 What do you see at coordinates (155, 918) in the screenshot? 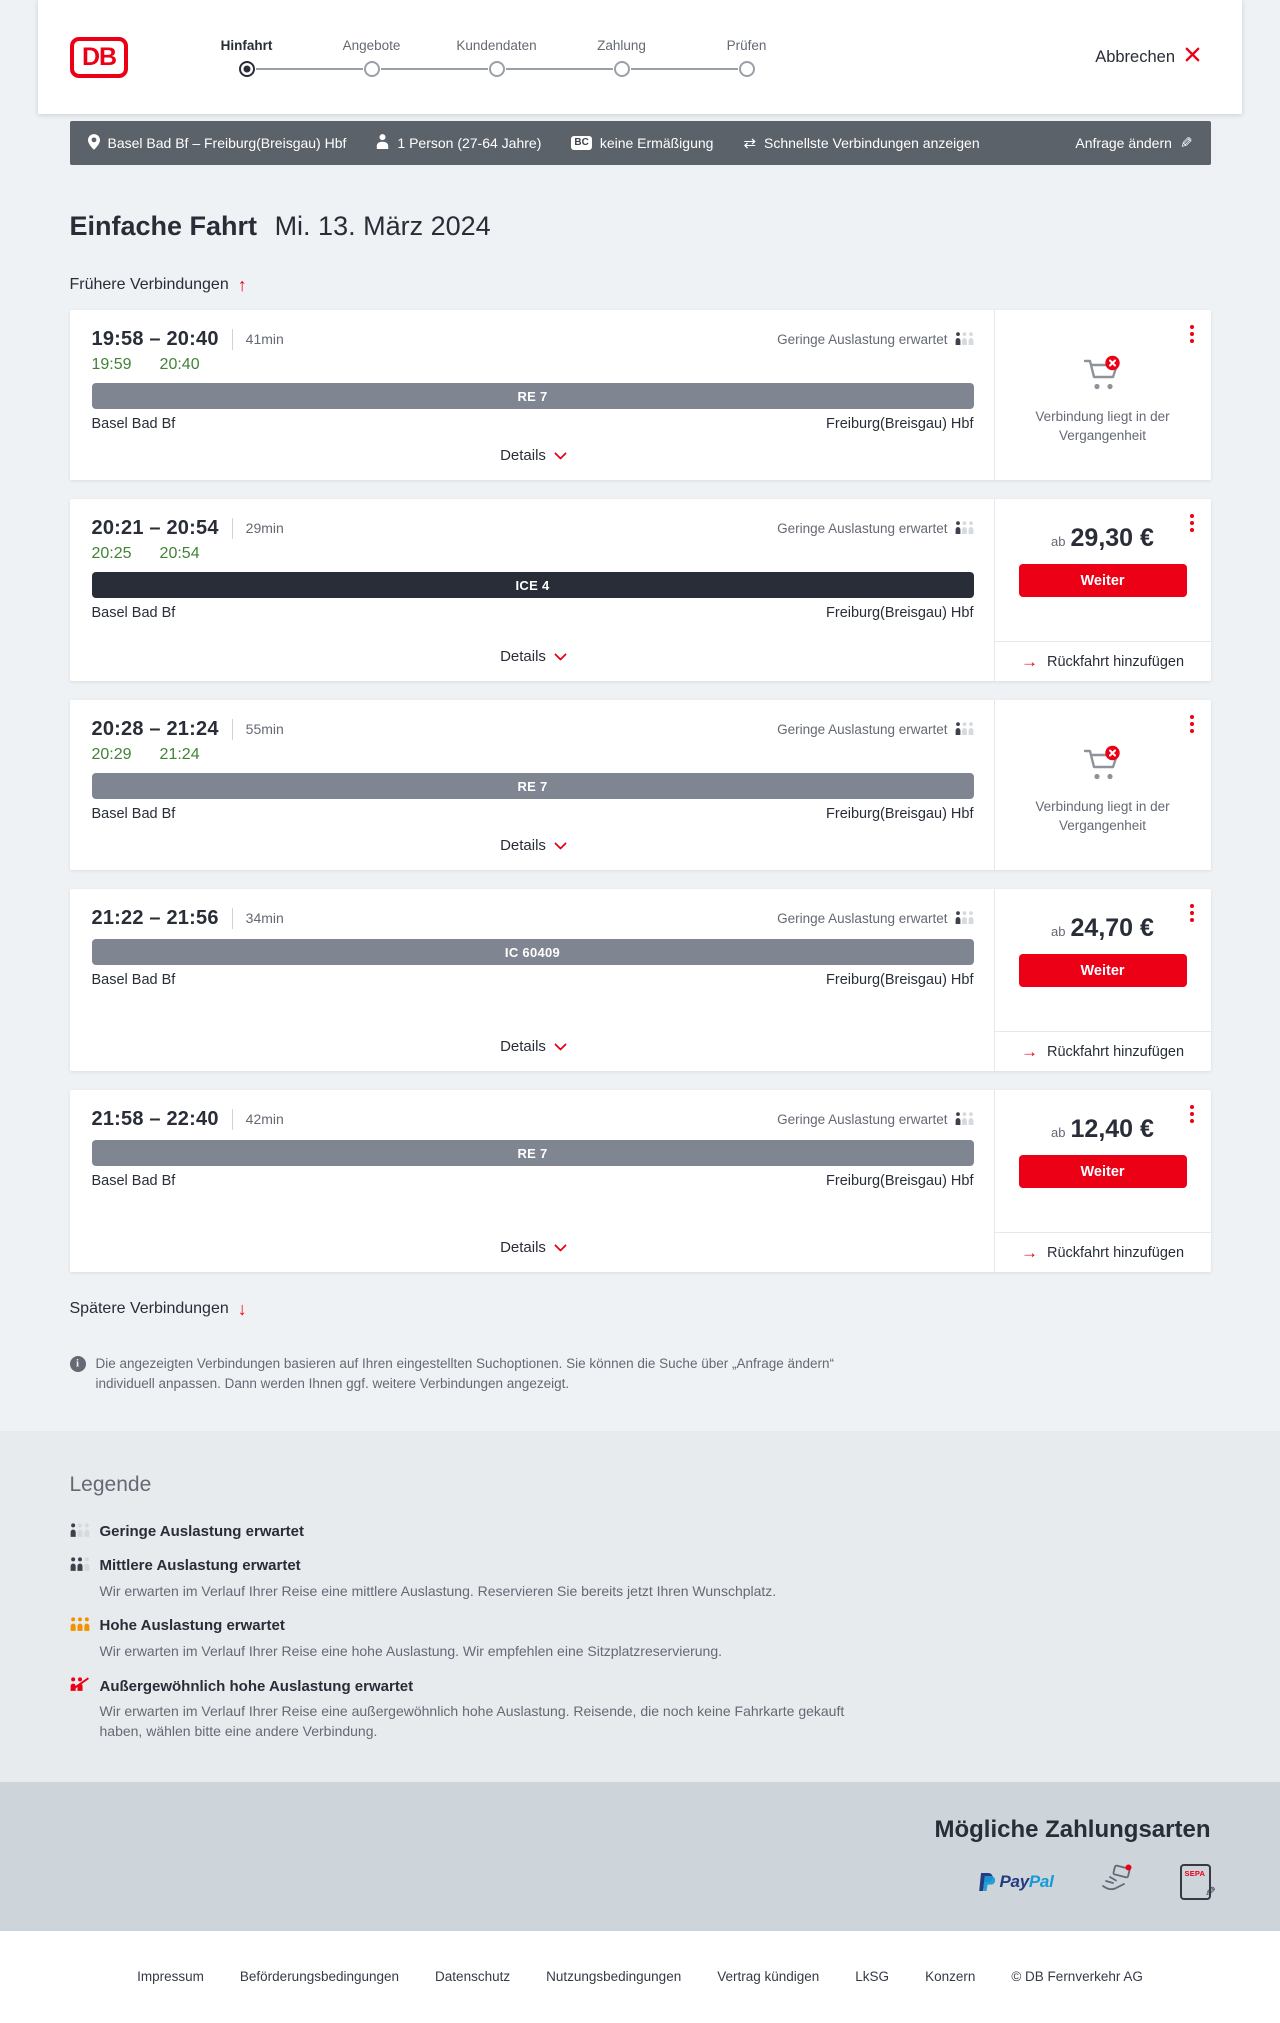
I see `time-range: 21:22 – 21:56` at bounding box center [155, 918].